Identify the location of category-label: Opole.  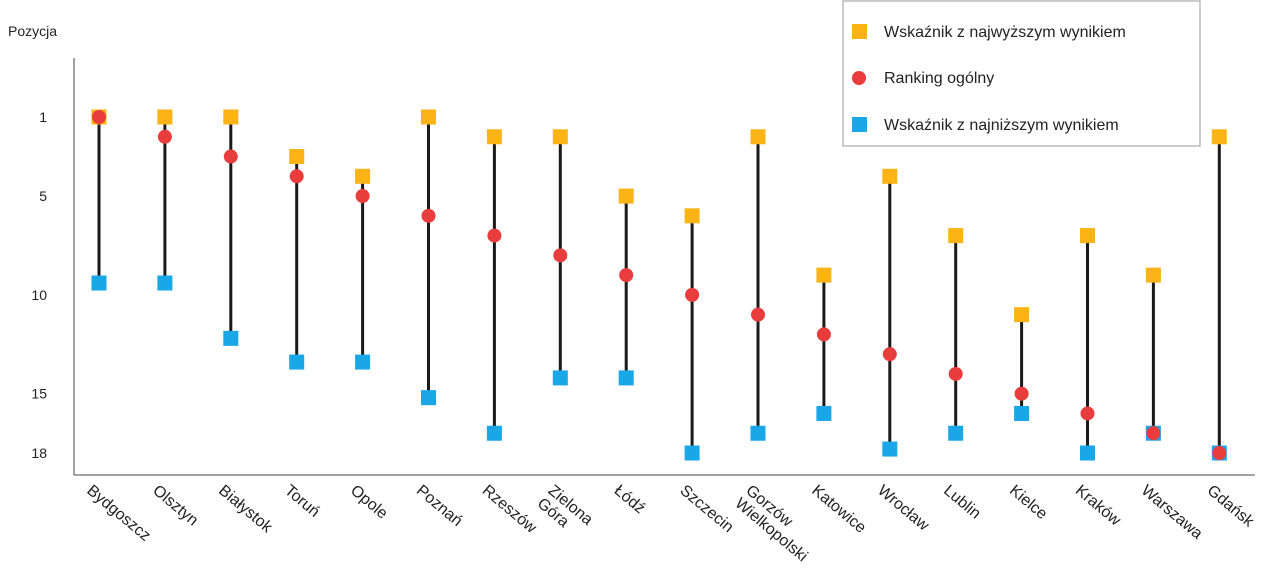
(369, 502).